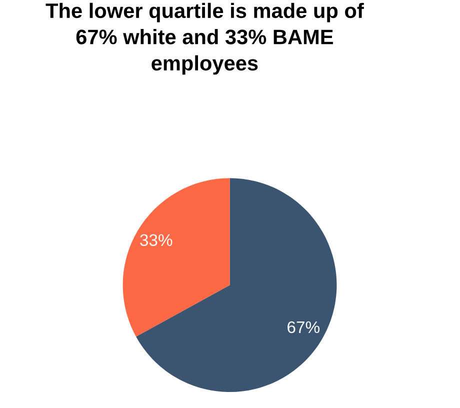 The width and height of the screenshot is (460, 408). Describe the element at coordinates (304, 327) in the screenshot. I see `data-label: 67%` at that location.